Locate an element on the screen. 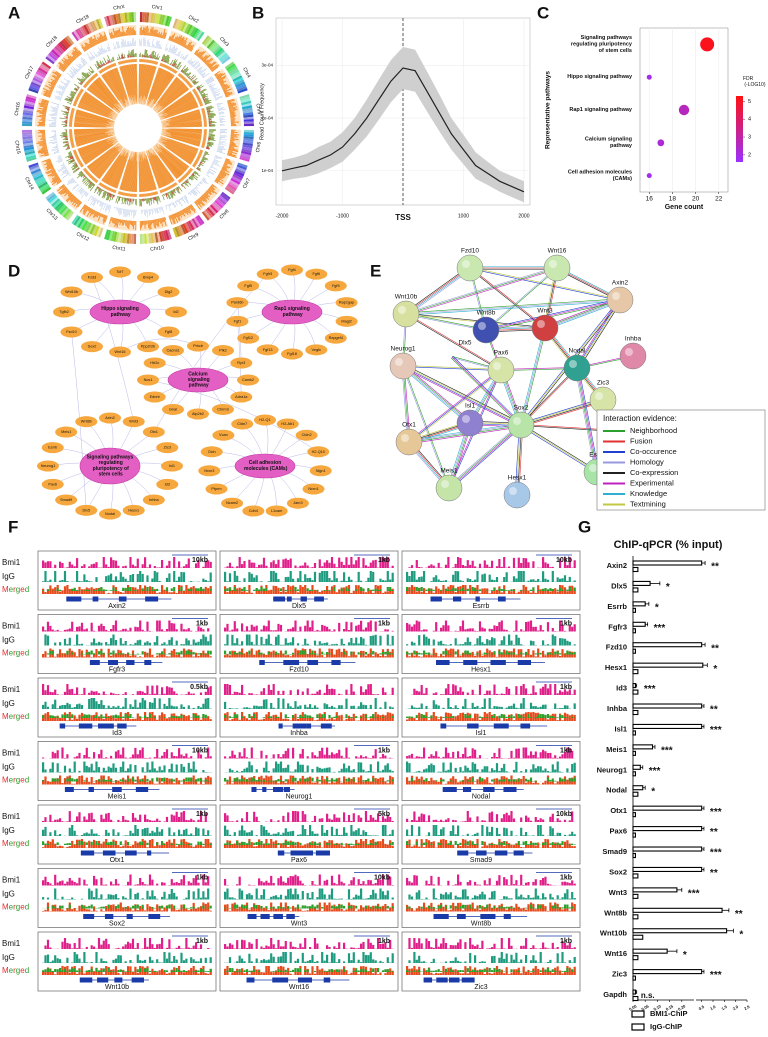  node-label: Neurog1 is located at coordinates (403, 349).